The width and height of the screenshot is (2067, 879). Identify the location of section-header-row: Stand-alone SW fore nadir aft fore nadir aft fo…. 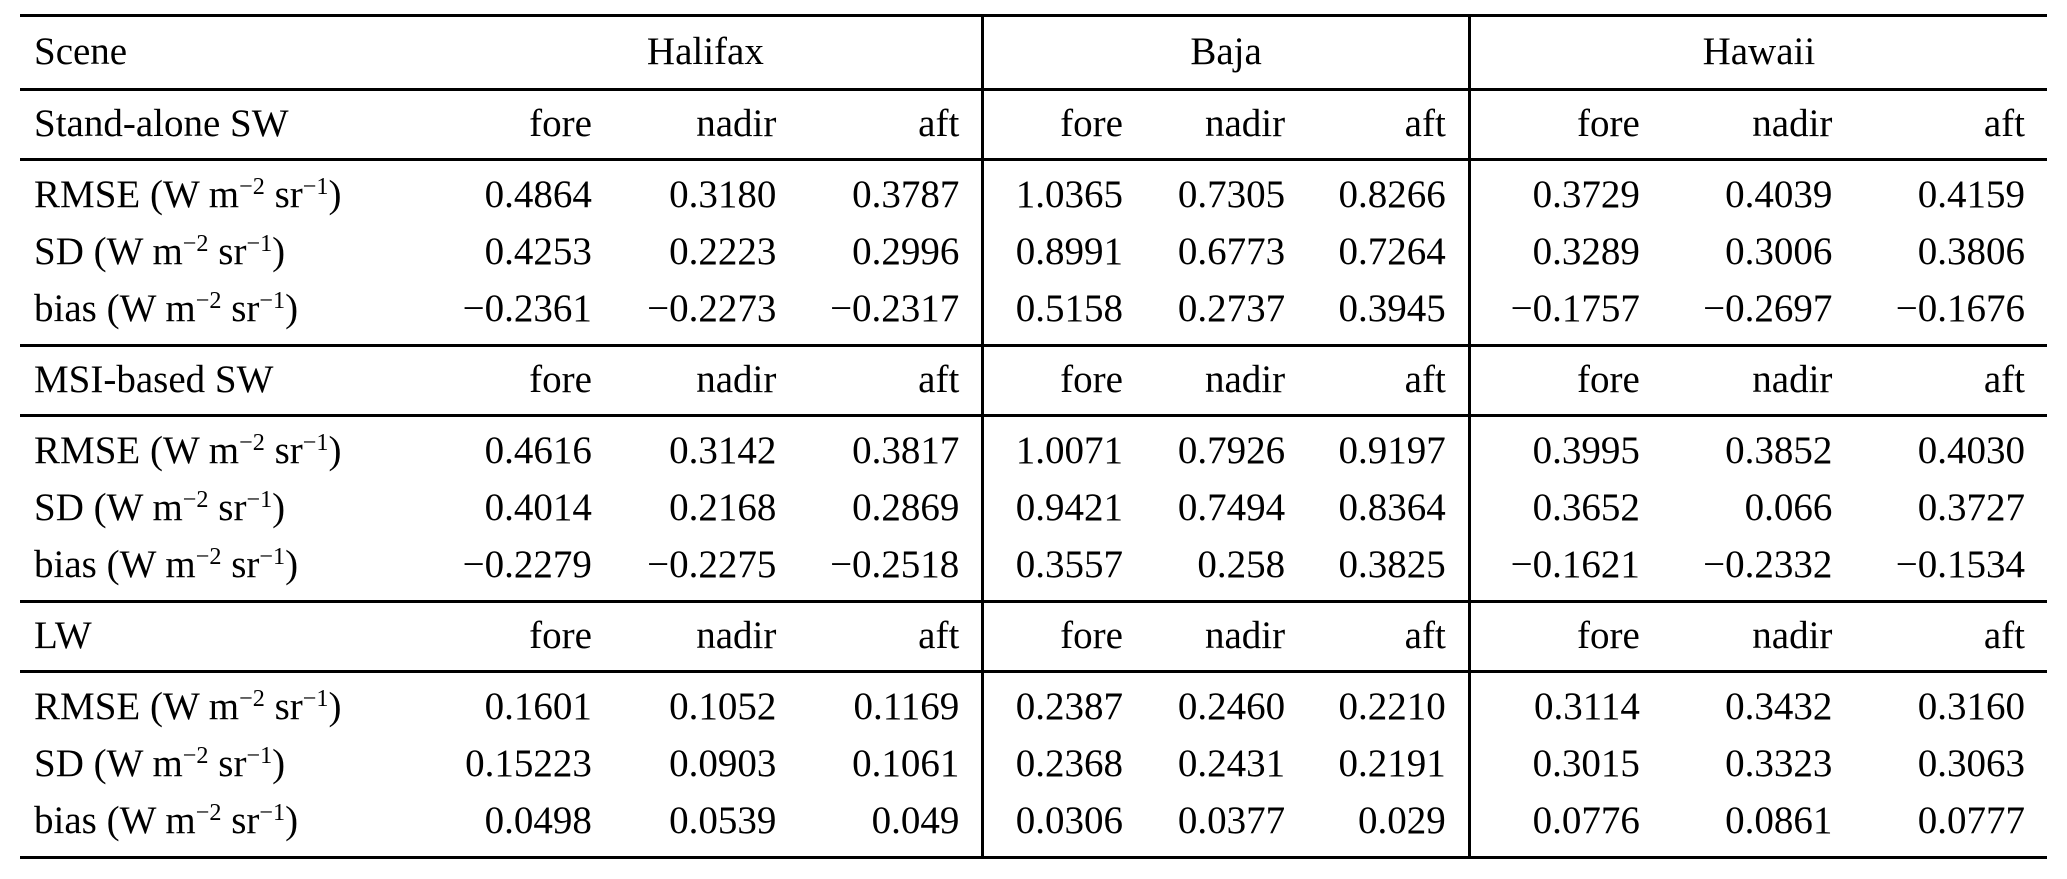
(1033, 124).